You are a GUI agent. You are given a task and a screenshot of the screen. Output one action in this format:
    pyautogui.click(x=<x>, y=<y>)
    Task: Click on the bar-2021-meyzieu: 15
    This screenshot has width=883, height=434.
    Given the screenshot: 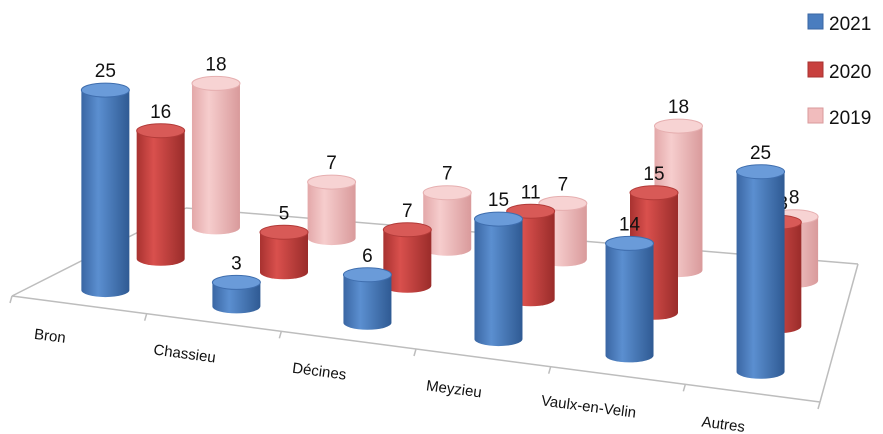 What is the action you would take?
    pyautogui.click(x=498, y=268)
    